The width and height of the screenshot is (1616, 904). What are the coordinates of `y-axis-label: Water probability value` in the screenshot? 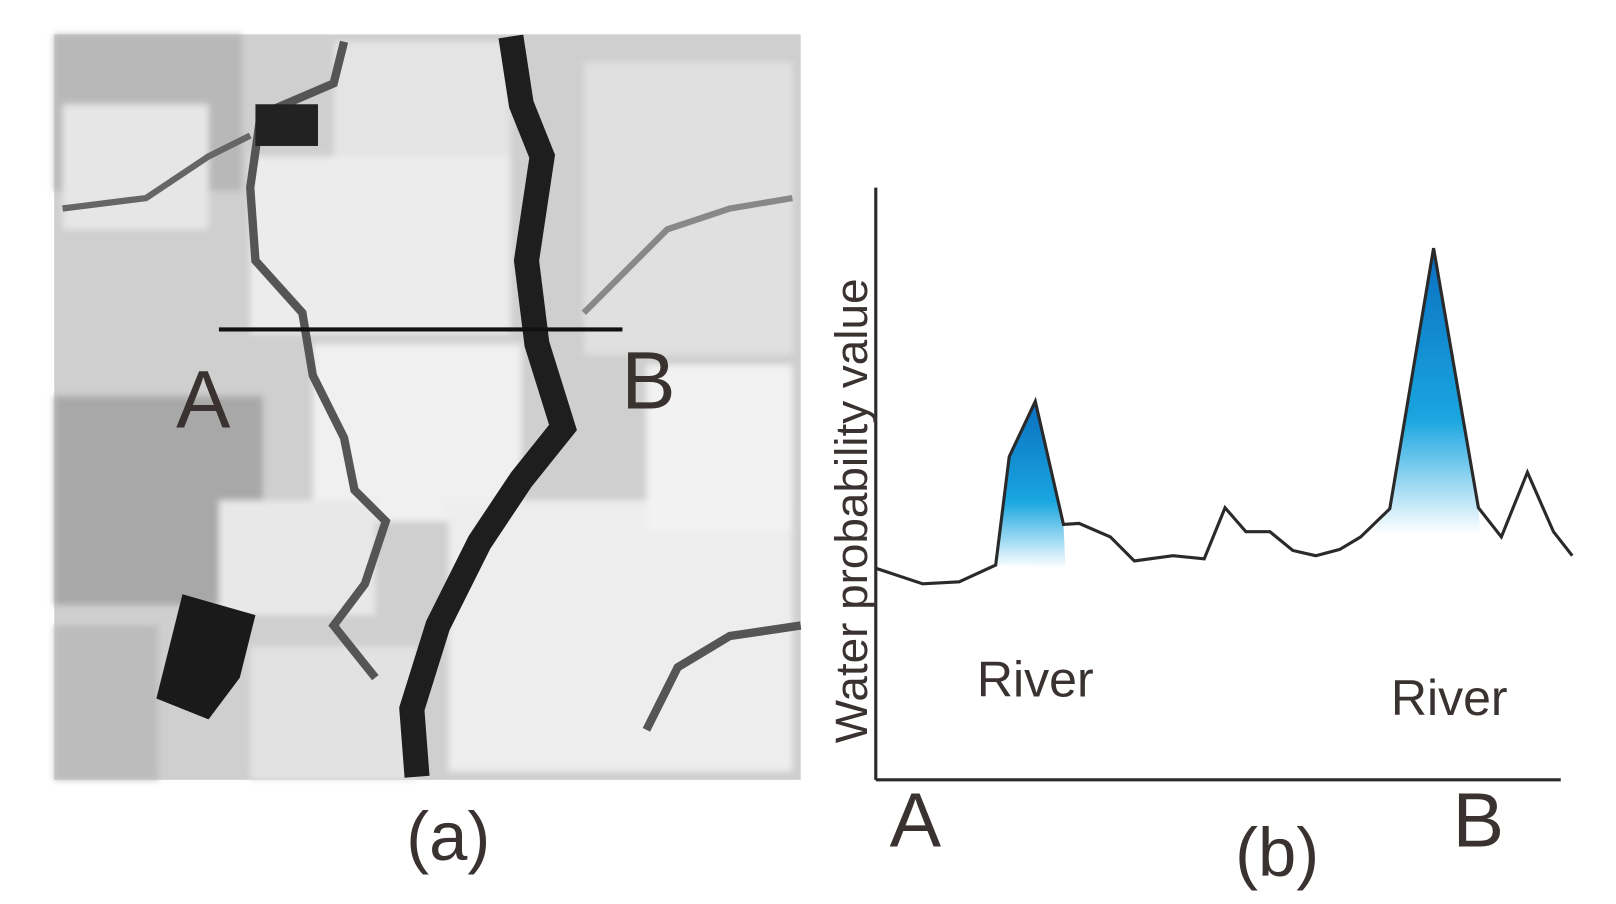 It's located at (851, 510).